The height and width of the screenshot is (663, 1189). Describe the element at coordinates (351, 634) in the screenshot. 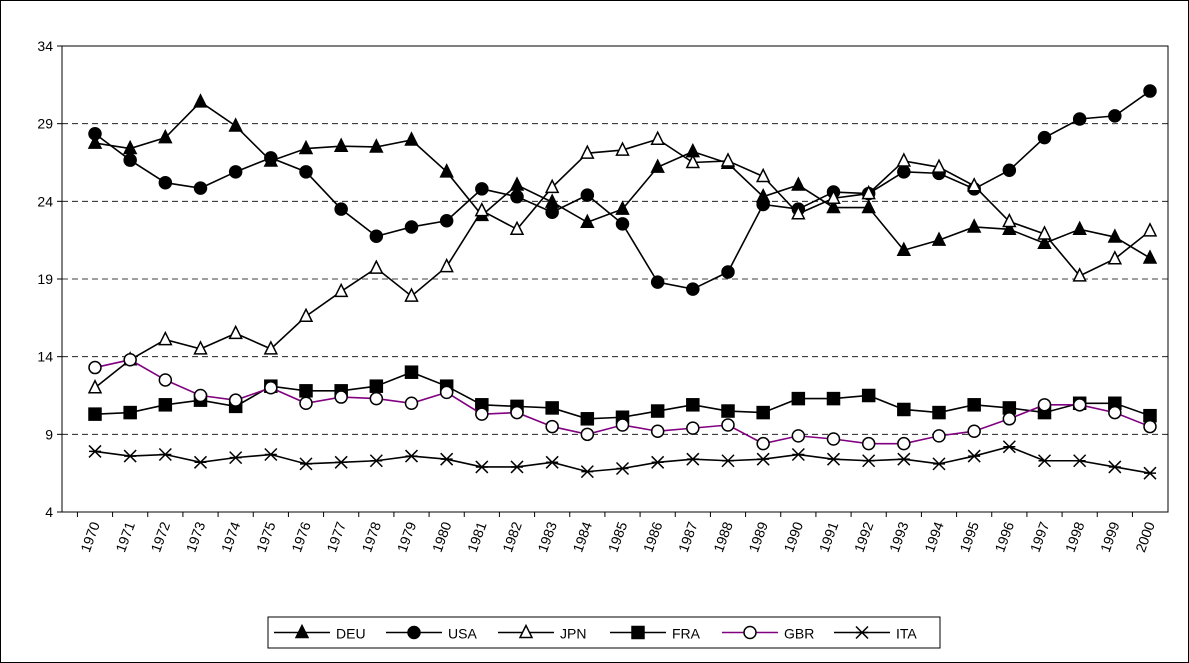

I see `legend-label: DEU` at that location.